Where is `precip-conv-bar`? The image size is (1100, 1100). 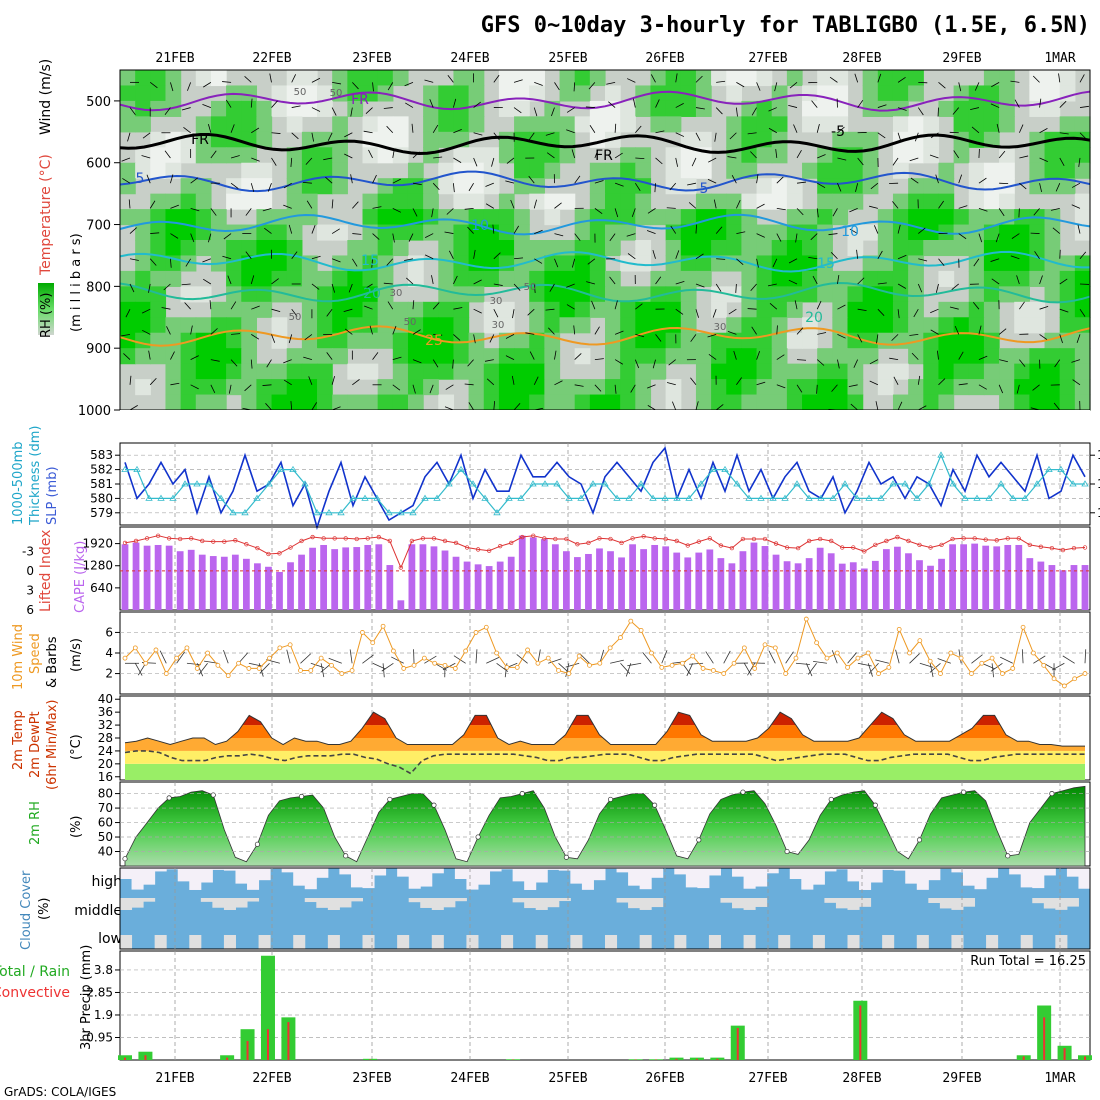 precip-conv-bar is located at coordinates (288, 1041).